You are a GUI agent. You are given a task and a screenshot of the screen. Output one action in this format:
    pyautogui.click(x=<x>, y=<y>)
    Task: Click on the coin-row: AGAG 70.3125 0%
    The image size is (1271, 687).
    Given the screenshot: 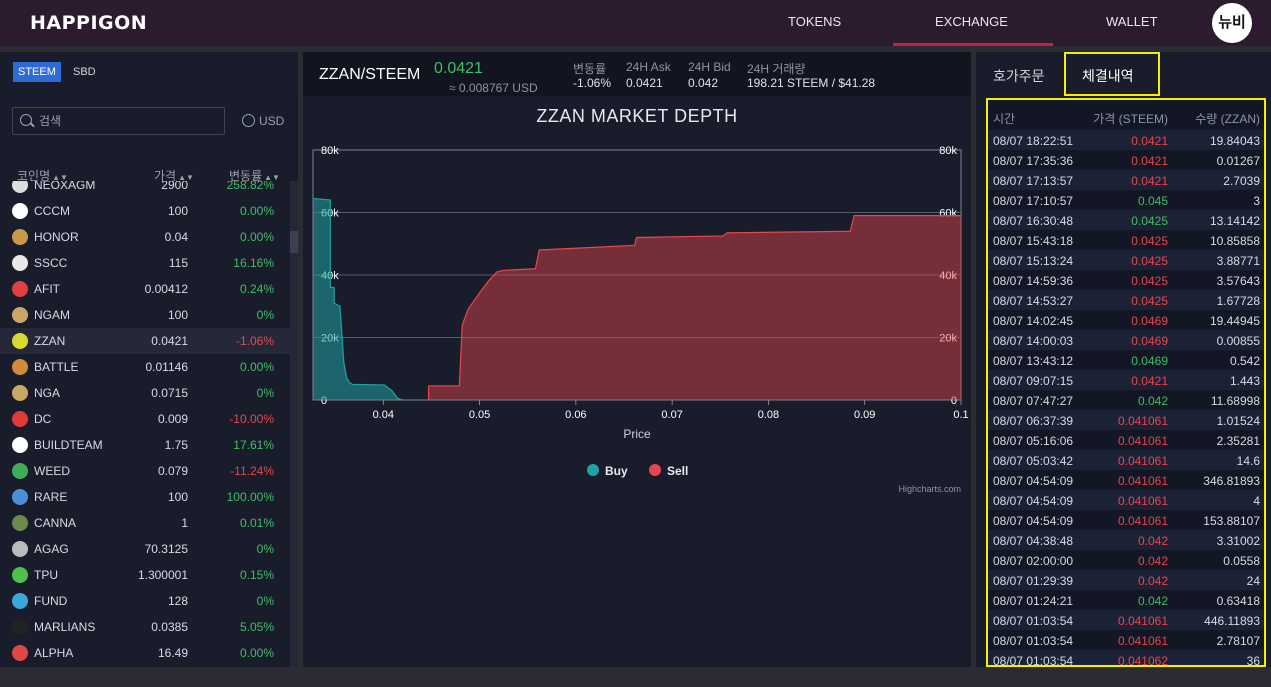 What is the action you would take?
    pyautogui.click(x=145, y=549)
    